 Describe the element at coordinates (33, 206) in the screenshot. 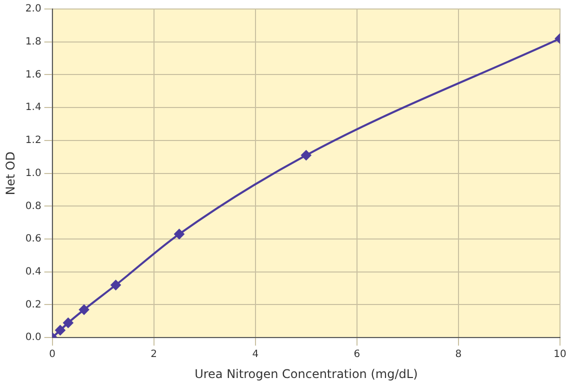

I see `y-tick-label: 0.8` at that location.